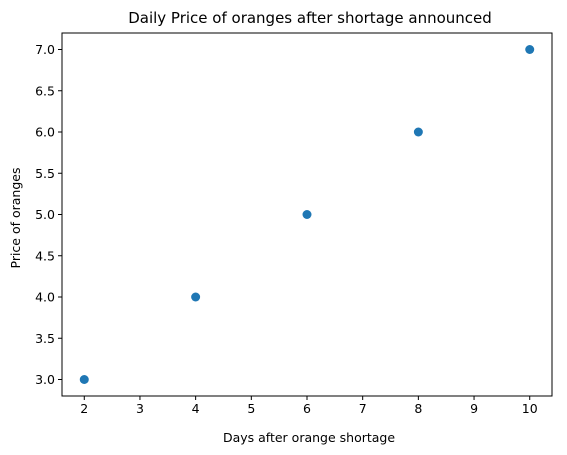 Image resolution: width=567 pixels, height=455 pixels. Describe the element at coordinates (45, 49) in the screenshot. I see `y-tick-label: 7.0` at that location.